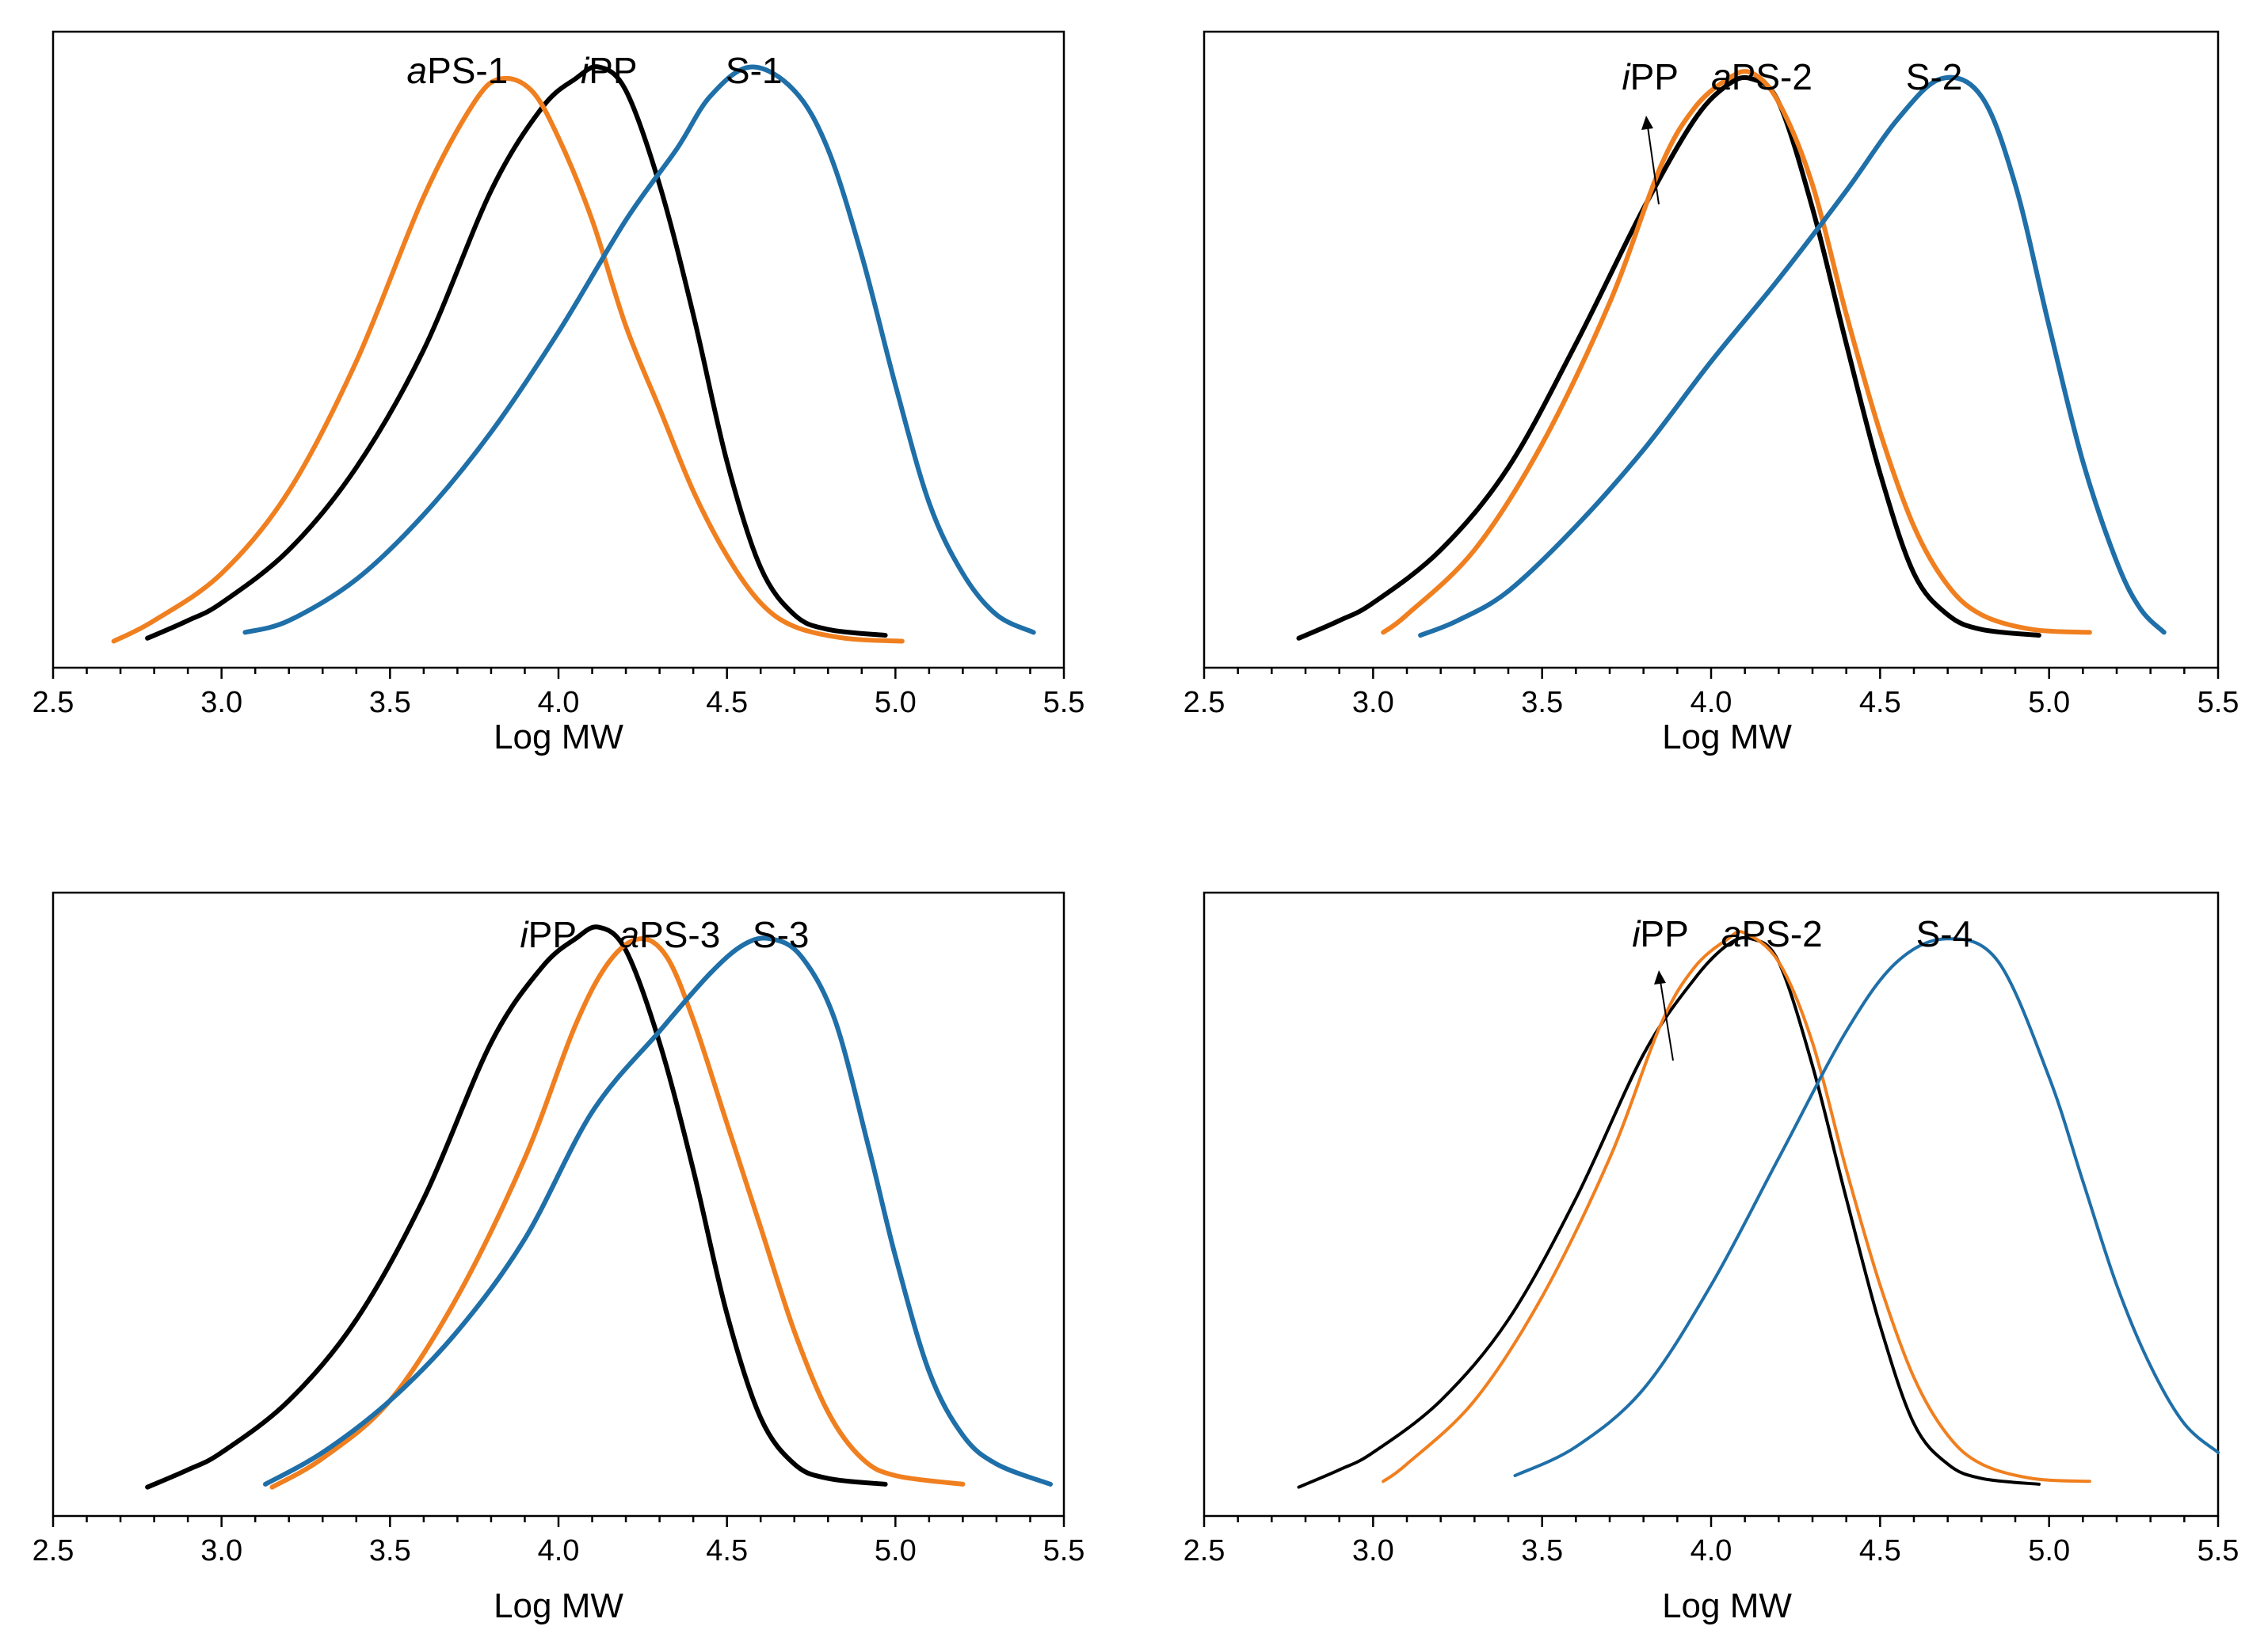 The image size is (2268, 1634). What do you see at coordinates (669, 934) in the screenshot?
I see `series-label-aps-3: aPS-3` at bounding box center [669, 934].